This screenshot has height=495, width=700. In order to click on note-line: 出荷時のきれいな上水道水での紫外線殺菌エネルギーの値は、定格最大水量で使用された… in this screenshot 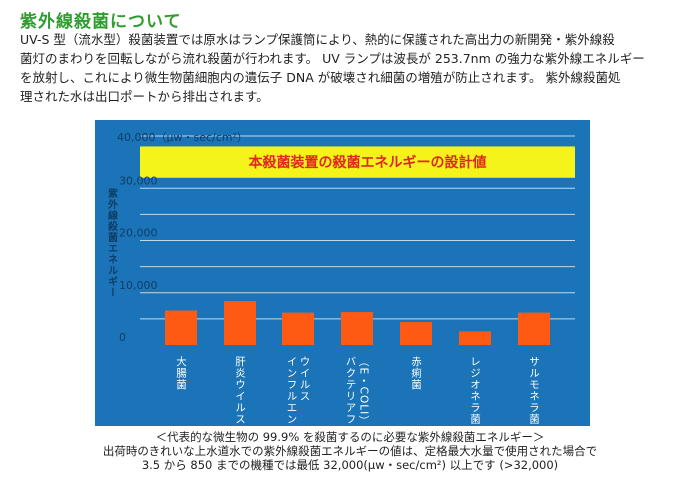, I will do `click(350, 451)`.